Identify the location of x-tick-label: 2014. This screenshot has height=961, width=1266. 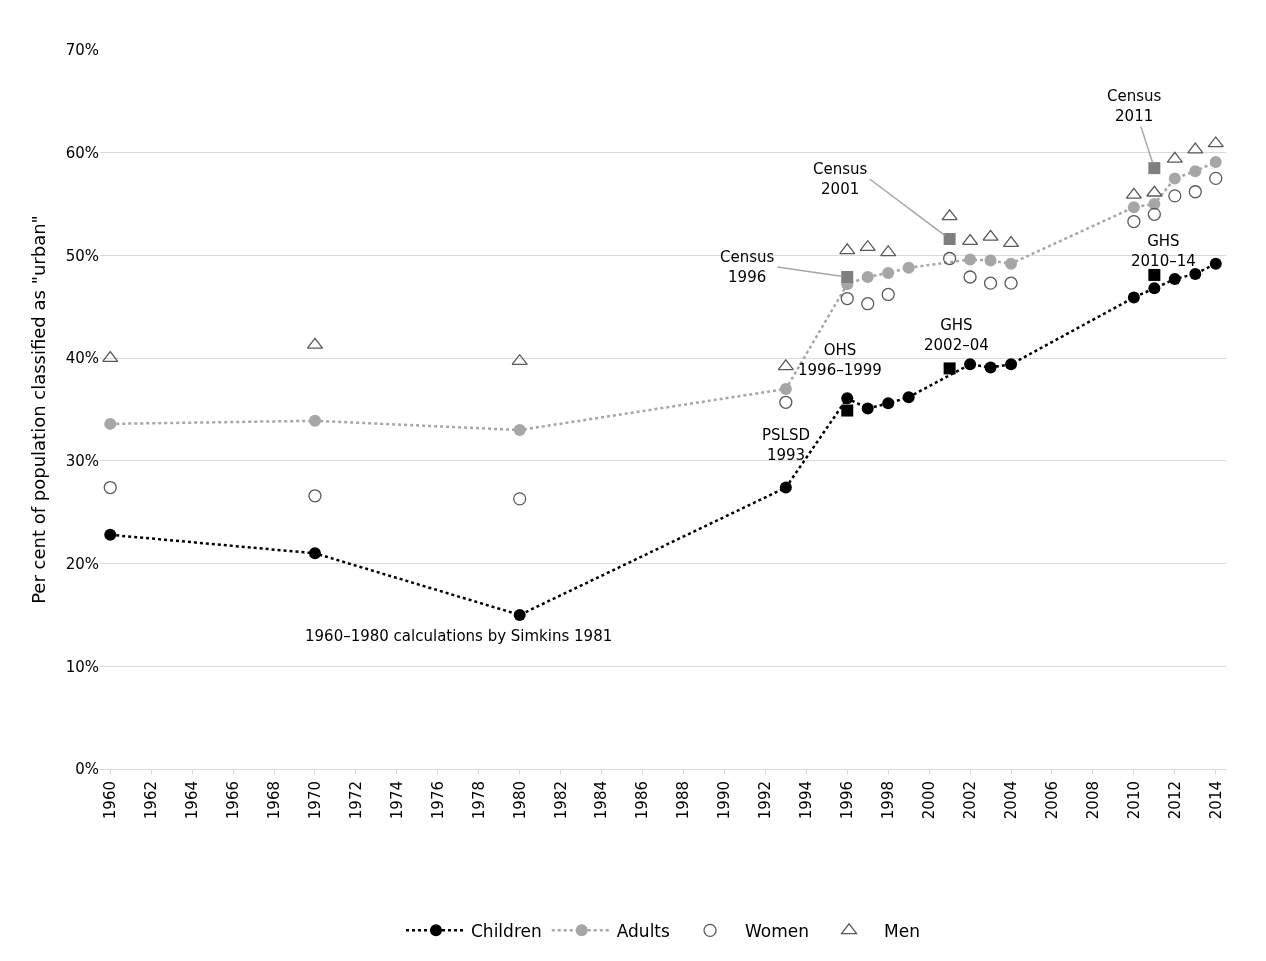
(1215, 800).